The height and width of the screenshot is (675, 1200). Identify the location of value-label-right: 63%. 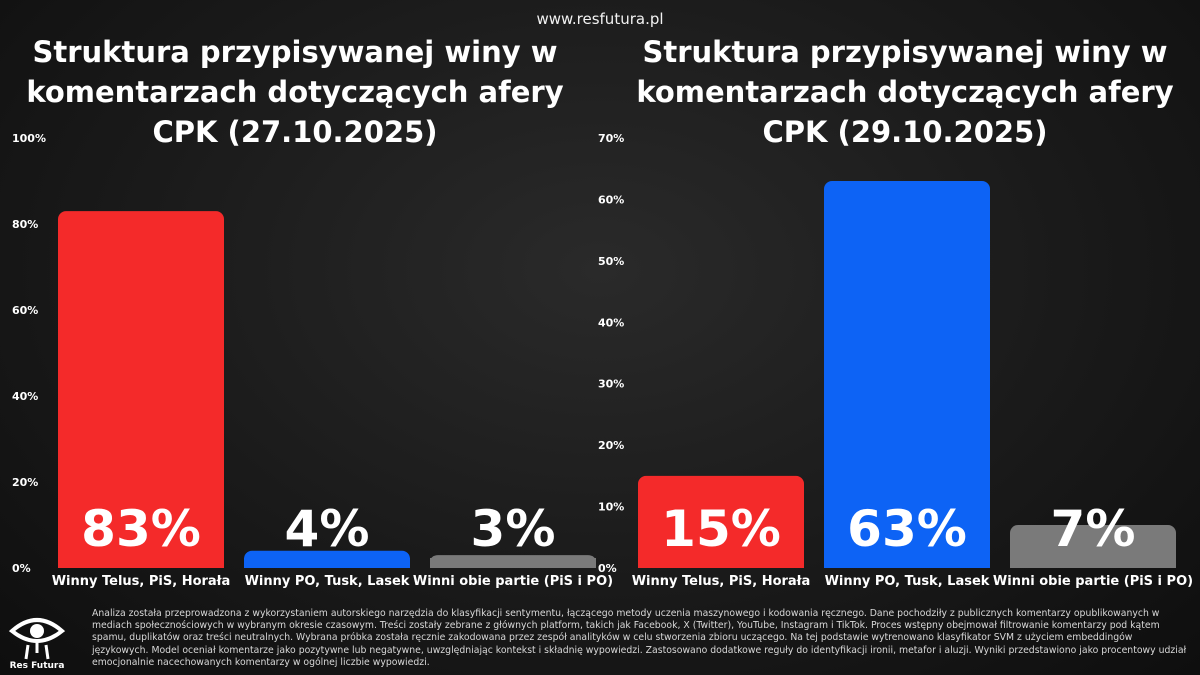
(907, 529).